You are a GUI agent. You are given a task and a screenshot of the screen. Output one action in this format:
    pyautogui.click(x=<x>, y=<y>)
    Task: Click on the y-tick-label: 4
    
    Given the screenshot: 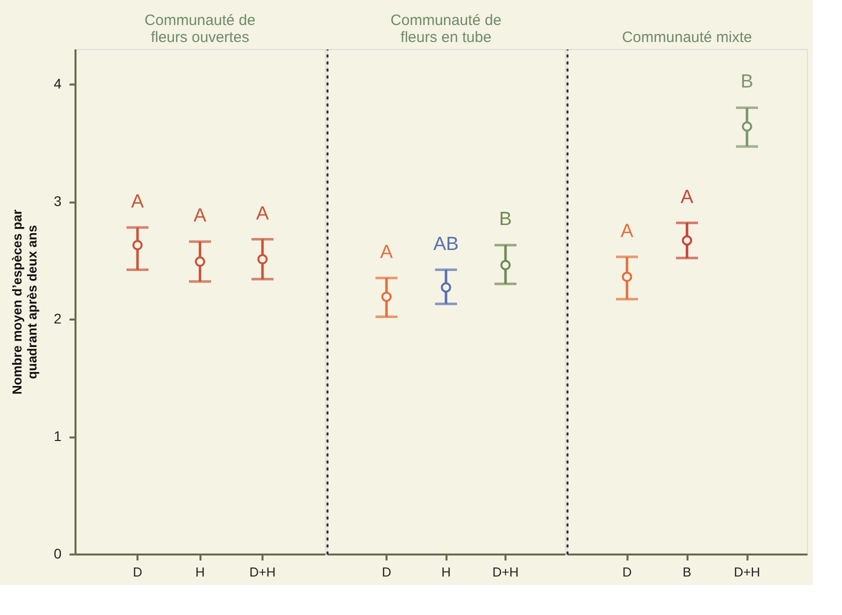 What is the action you would take?
    pyautogui.click(x=58, y=84)
    